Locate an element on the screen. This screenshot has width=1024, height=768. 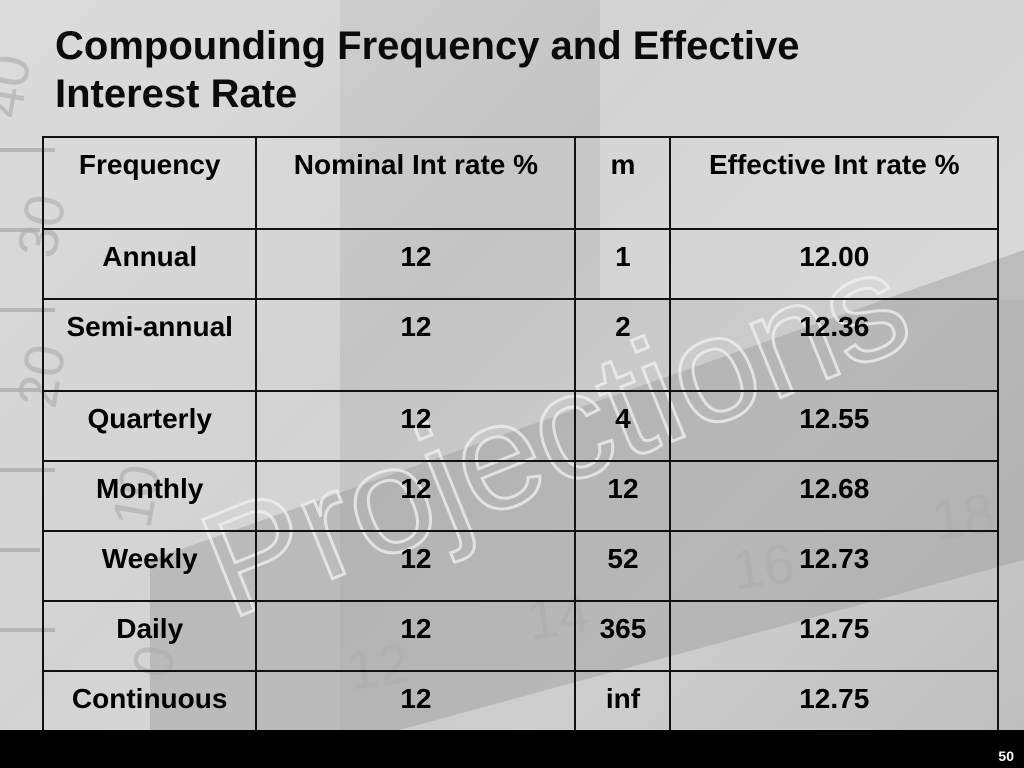
cell-m: 4 is located at coordinates (623, 426).